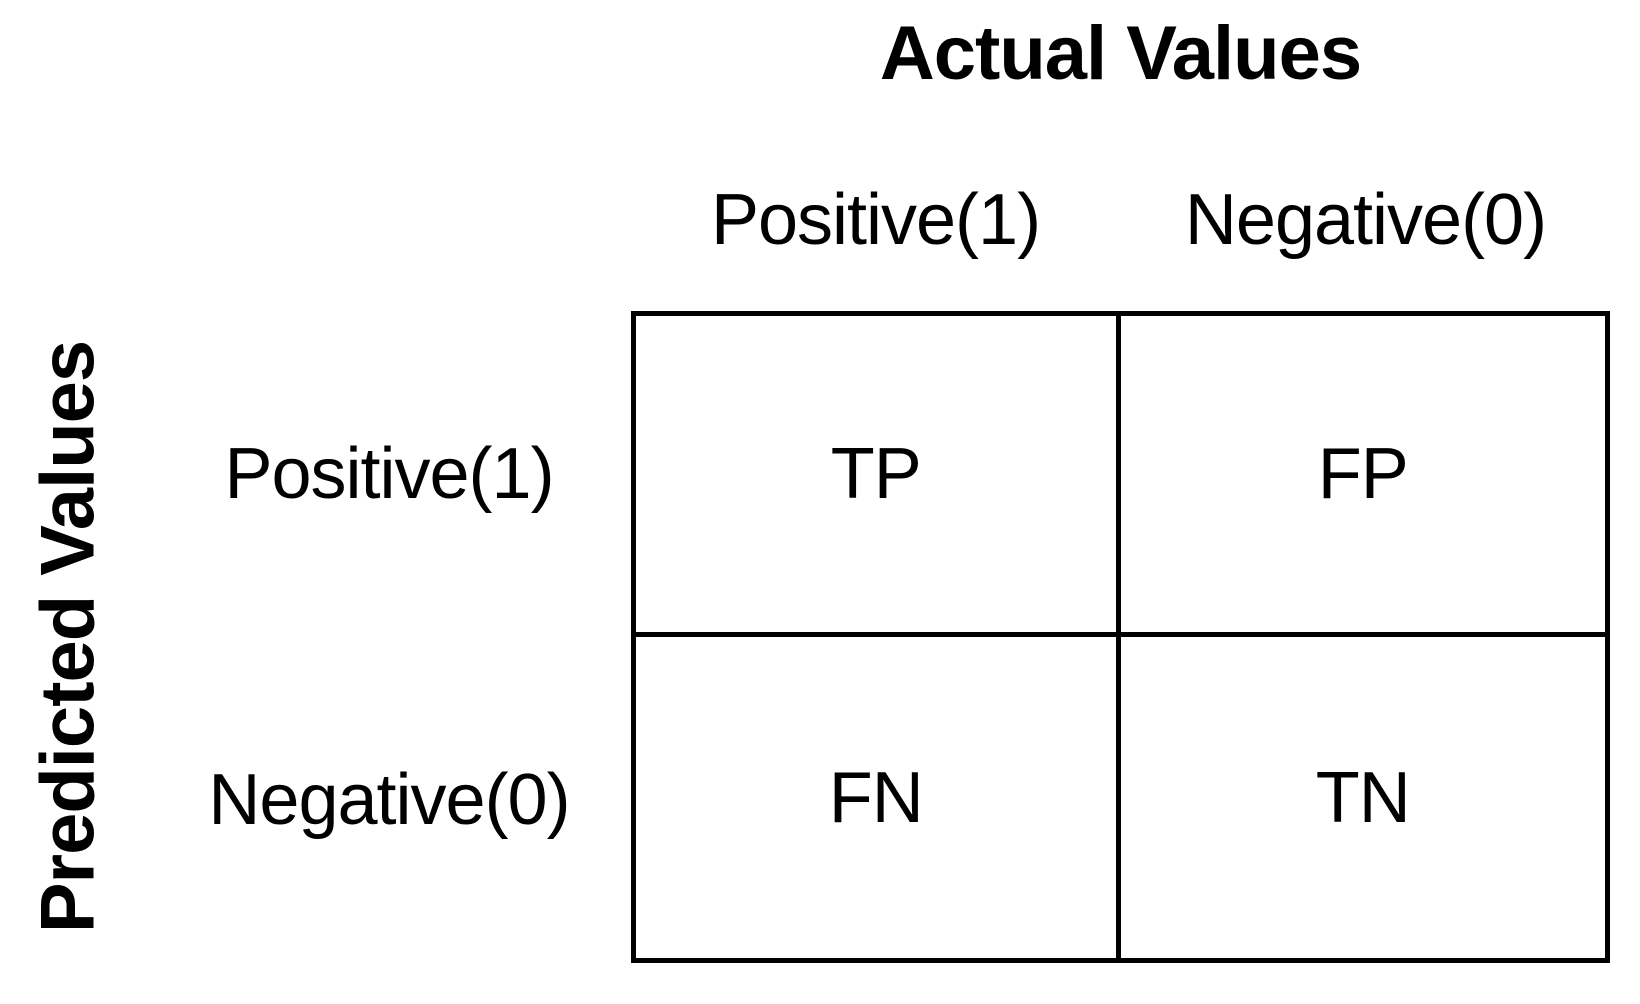 The width and height of the screenshot is (1640, 1004). Describe the element at coordinates (1363, 797) in the screenshot. I see `cell-true-negative: TN` at that location.